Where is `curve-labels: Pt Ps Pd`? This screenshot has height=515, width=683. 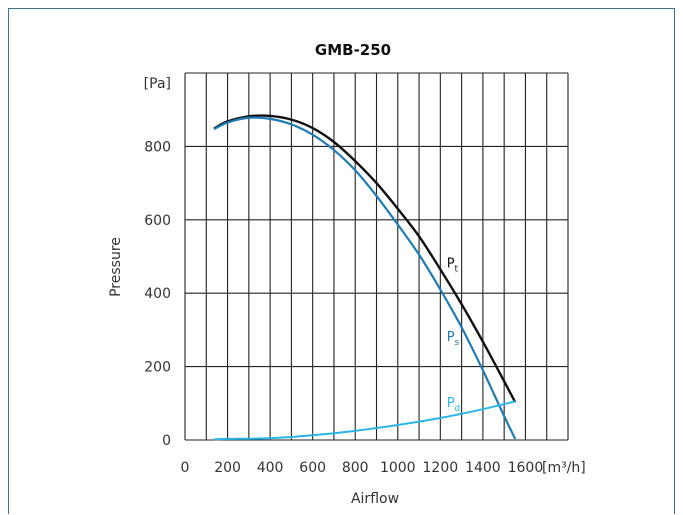 curve-labels: Pt Ps Pd is located at coordinates (454, 335).